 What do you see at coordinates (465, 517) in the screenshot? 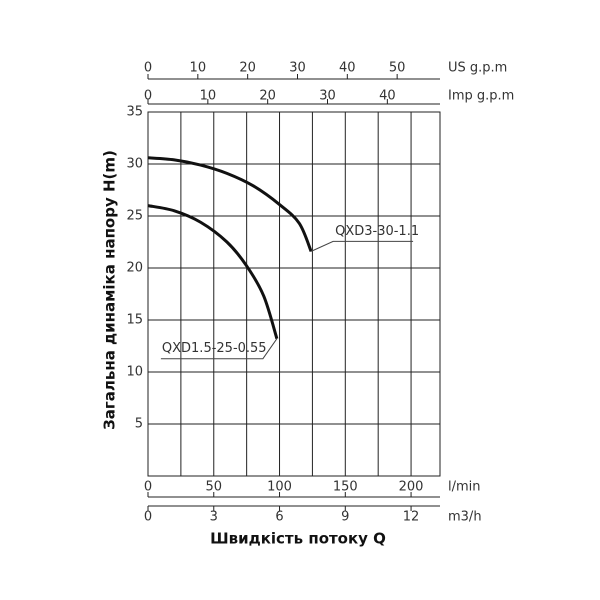
I see `axis-unit: m3/h` at bounding box center [465, 517].